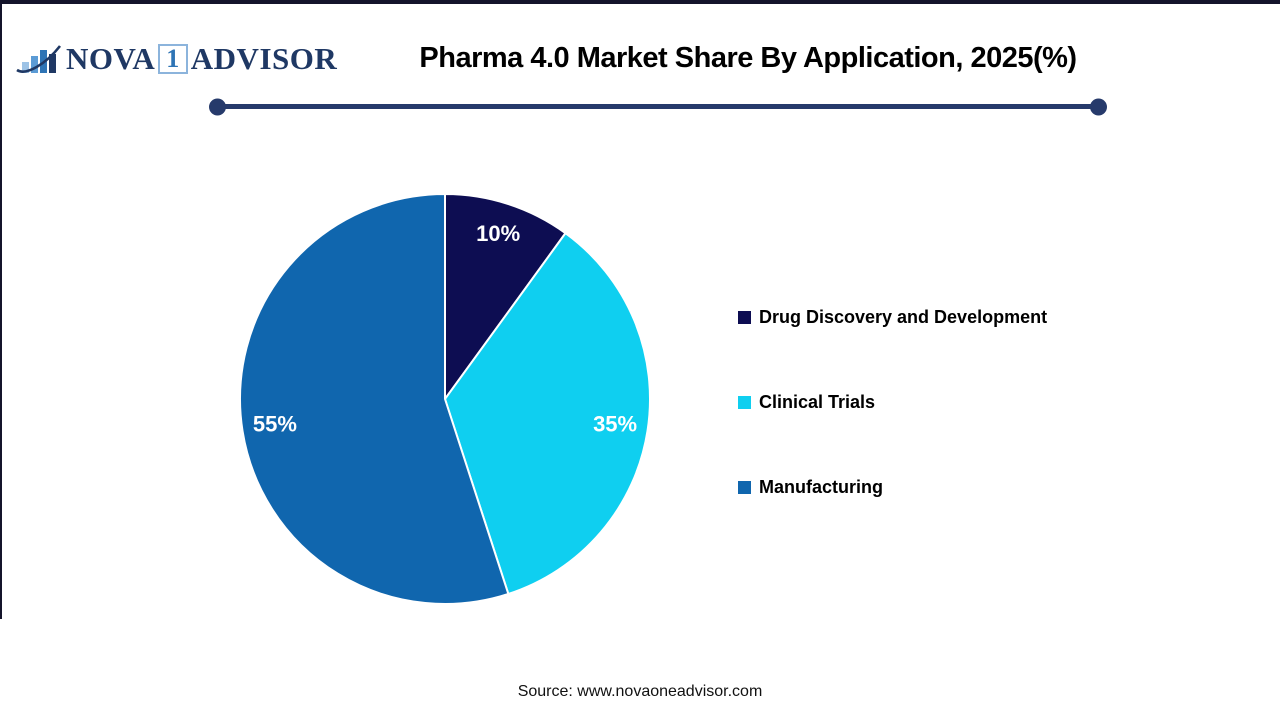  What do you see at coordinates (640, 691) in the screenshot?
I see `source-text: Source: www.novaoneadvisor.com` at bounding box center [640, 691].